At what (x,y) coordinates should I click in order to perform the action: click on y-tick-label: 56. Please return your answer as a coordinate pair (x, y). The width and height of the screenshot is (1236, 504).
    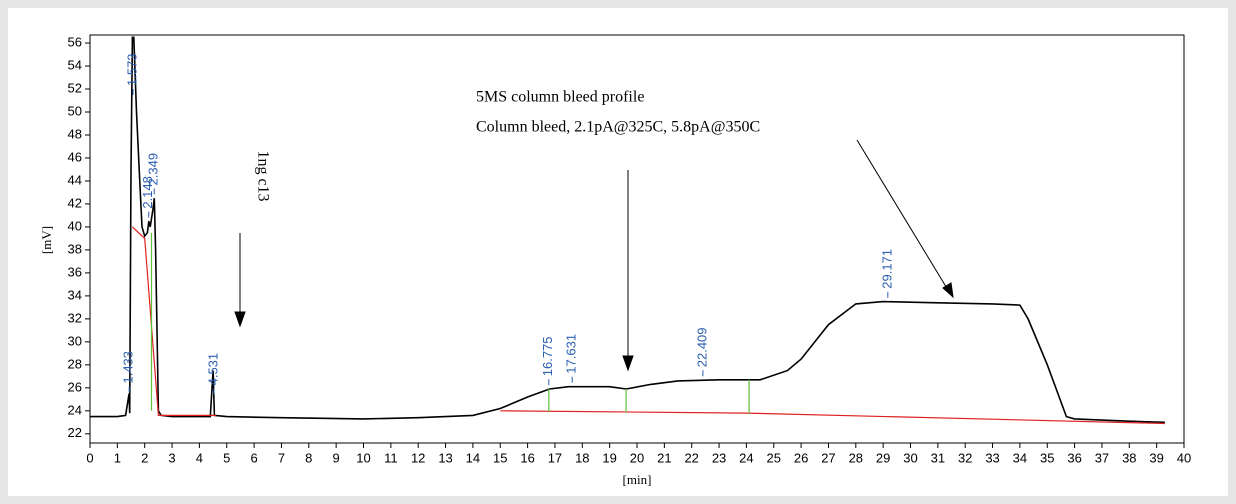
    Looking at the image, I should click on (75, 41).